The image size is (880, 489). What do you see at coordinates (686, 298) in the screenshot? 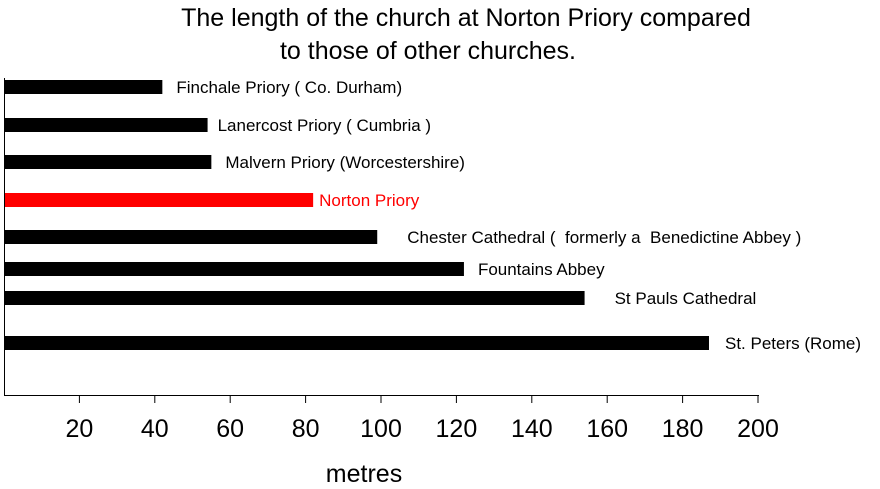
I see `bar-label-7: St Pauls Cathedral` at bounding box center [686, 298].